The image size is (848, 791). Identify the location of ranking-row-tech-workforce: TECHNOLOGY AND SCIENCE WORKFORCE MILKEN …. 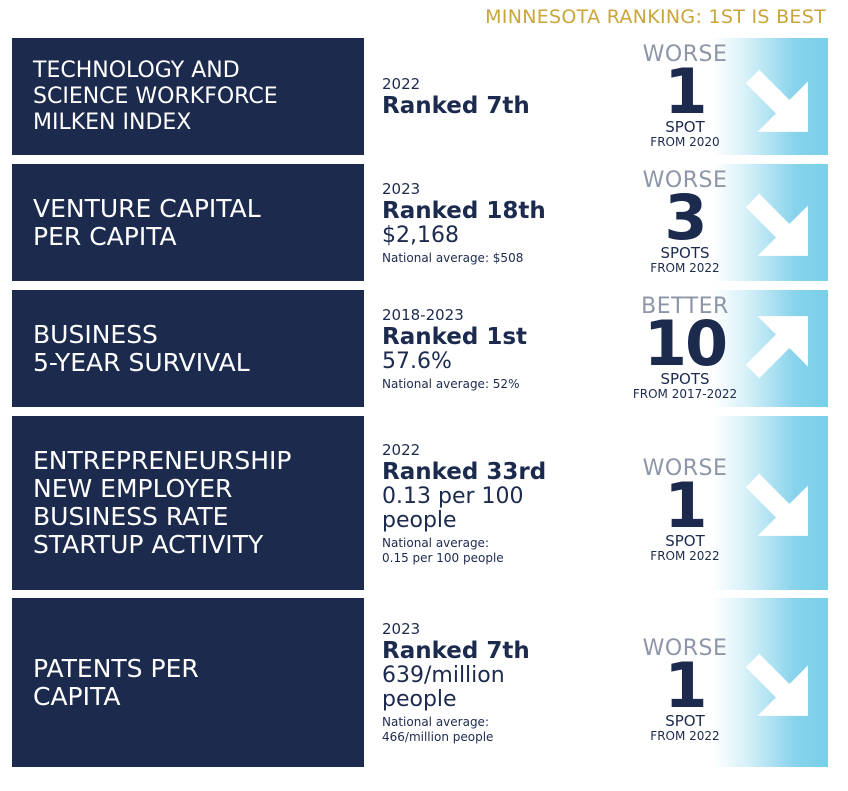
(420, 96).